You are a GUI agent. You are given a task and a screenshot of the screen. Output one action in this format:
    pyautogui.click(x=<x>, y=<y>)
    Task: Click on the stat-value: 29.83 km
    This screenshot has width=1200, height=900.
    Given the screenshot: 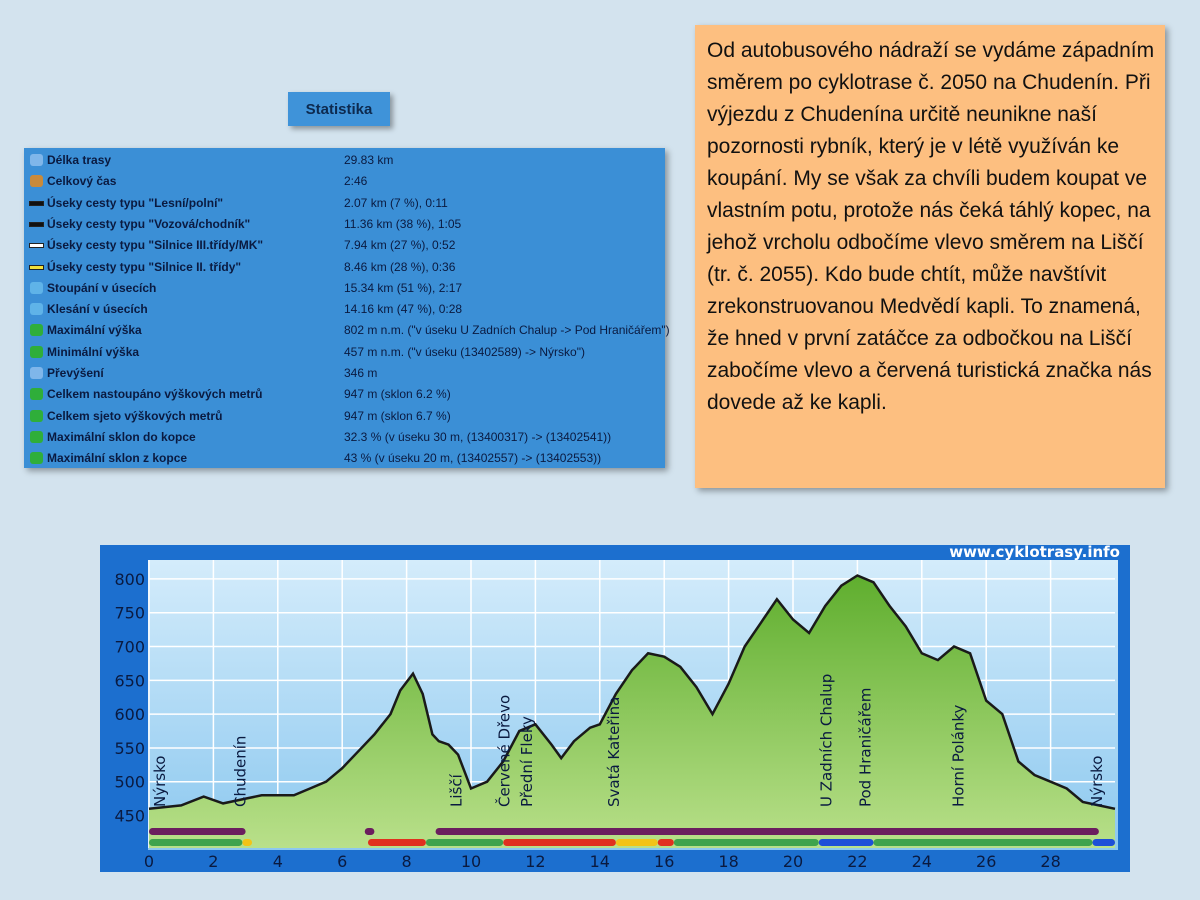 What is the action you would take?
    pyautogui.click(x=369, y=160)
    